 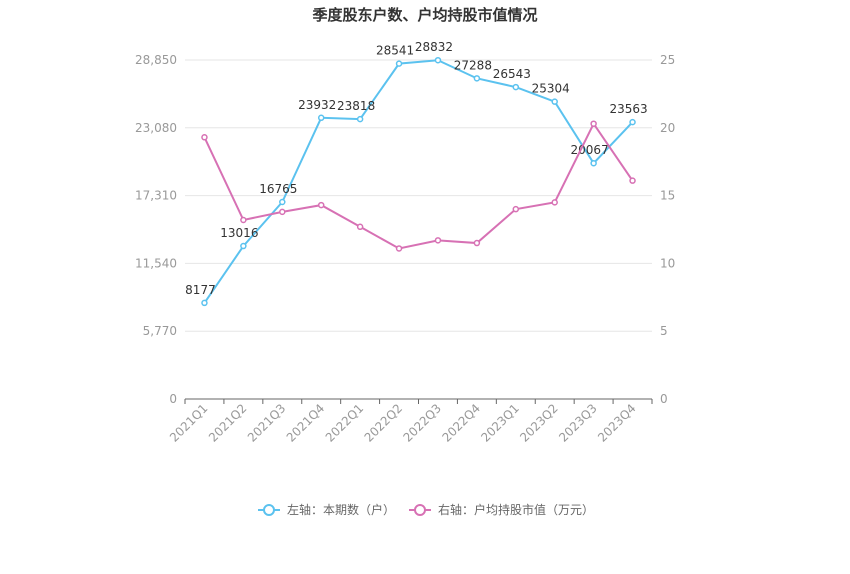 What do you see at coordinates (667, 60) in the screenshot?
I see `right-tick-label: 25` at bounding box center [667, 60].